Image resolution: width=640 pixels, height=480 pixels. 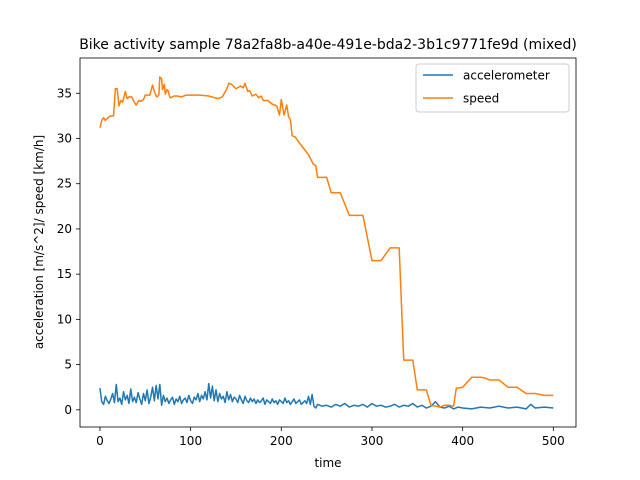 I want to click on legend-box, so click(x=492, y=88).